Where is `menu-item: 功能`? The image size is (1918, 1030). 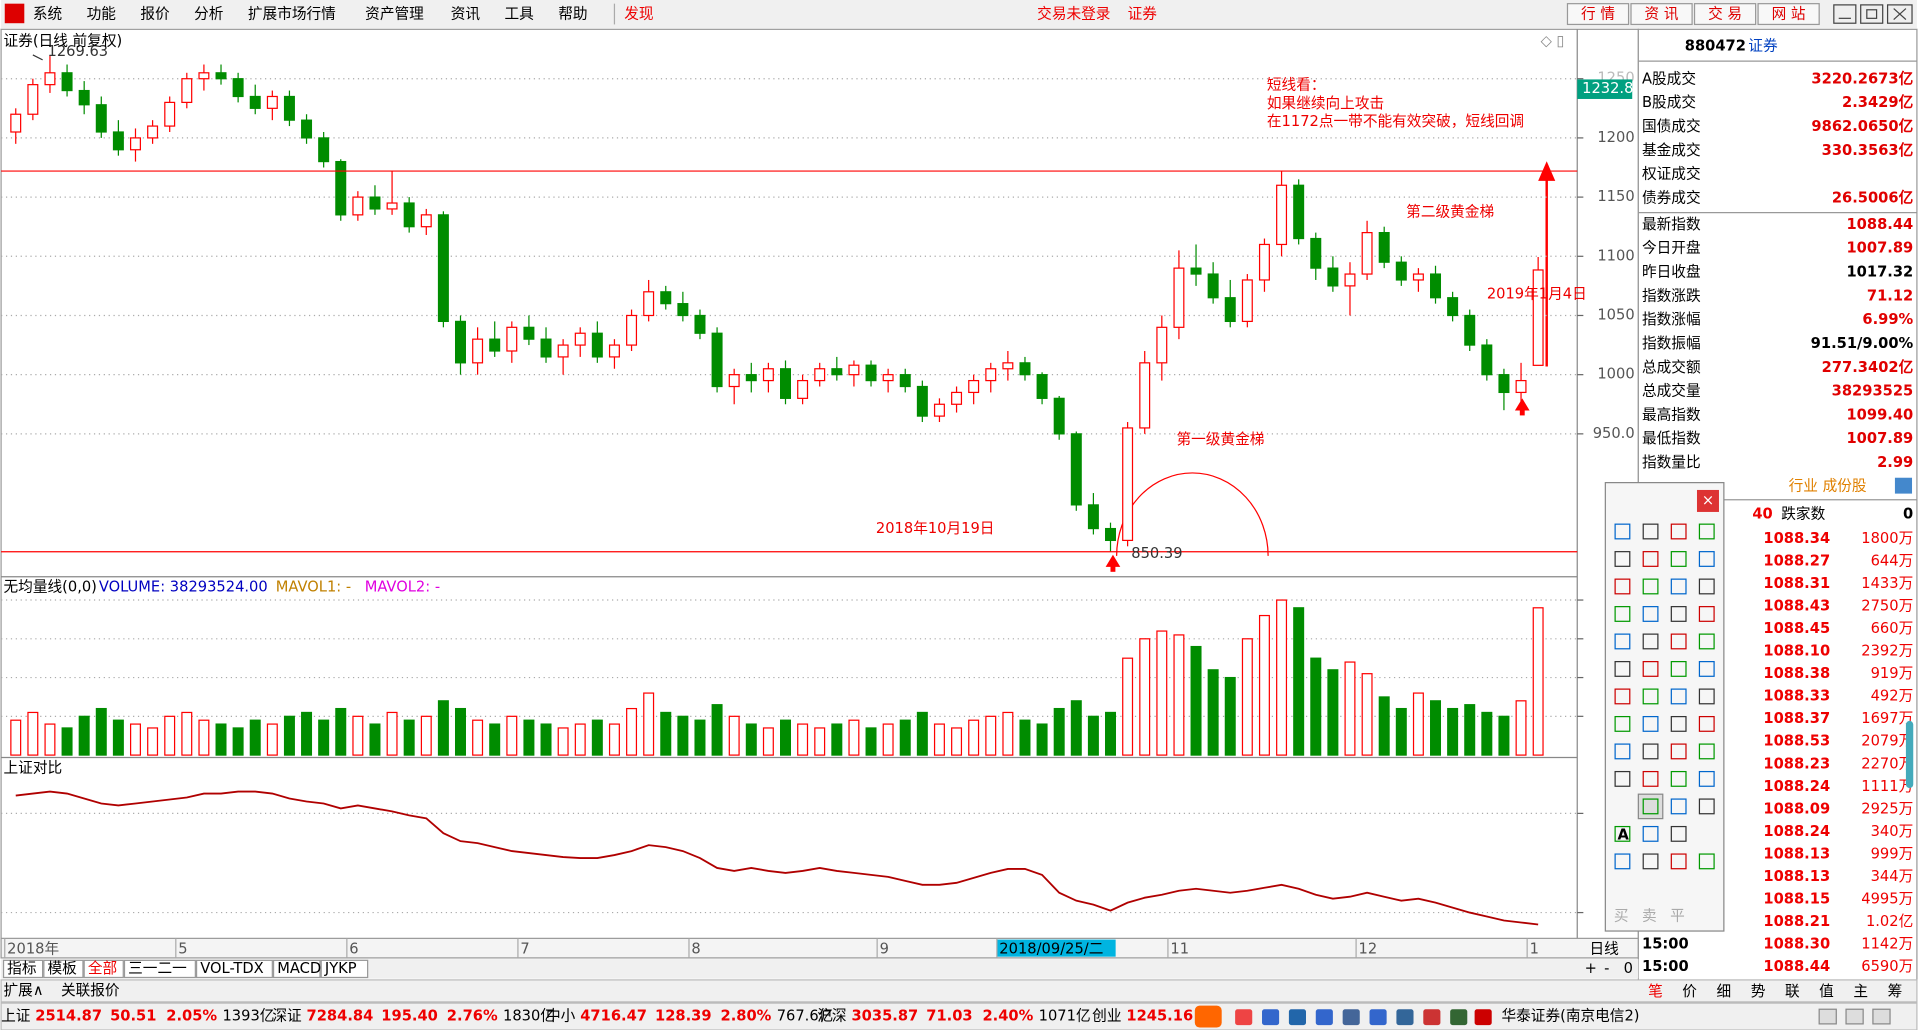
menu-item: 功能 is located at coordinates (102, 14).